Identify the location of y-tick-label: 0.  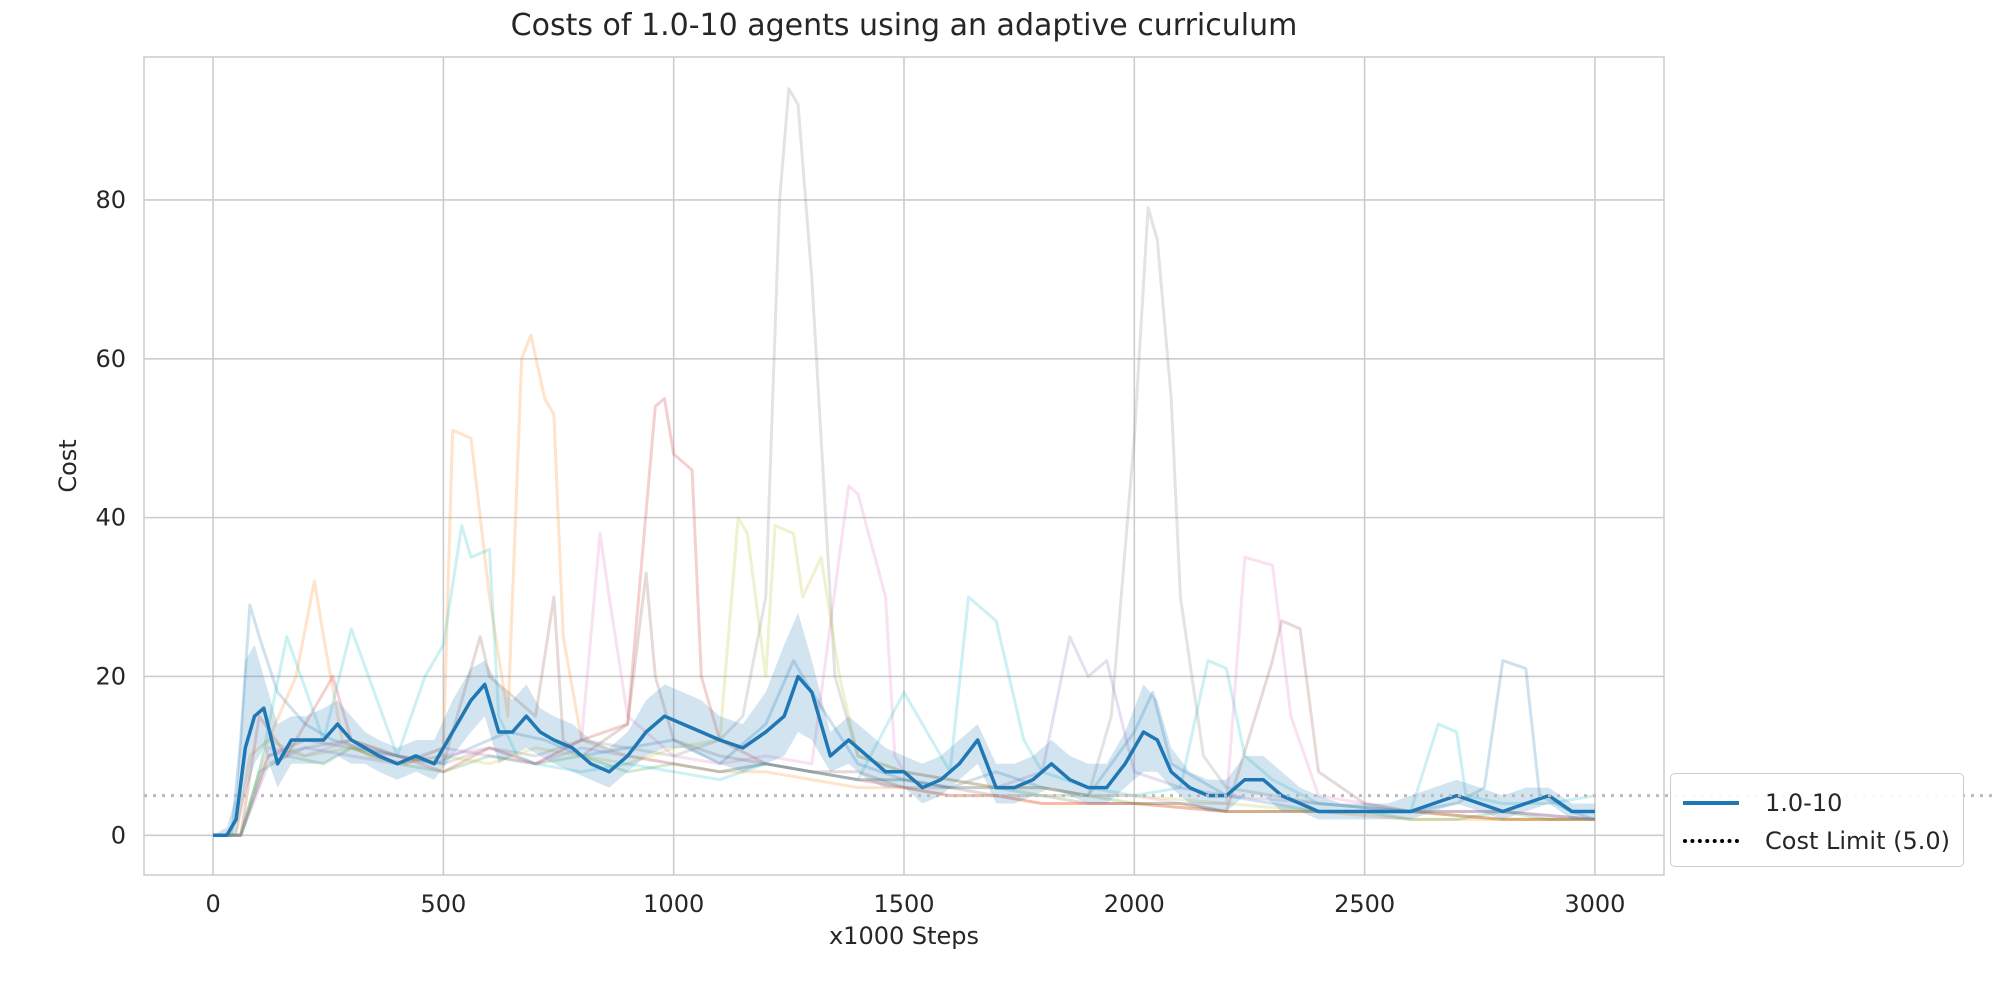
(118, 835).